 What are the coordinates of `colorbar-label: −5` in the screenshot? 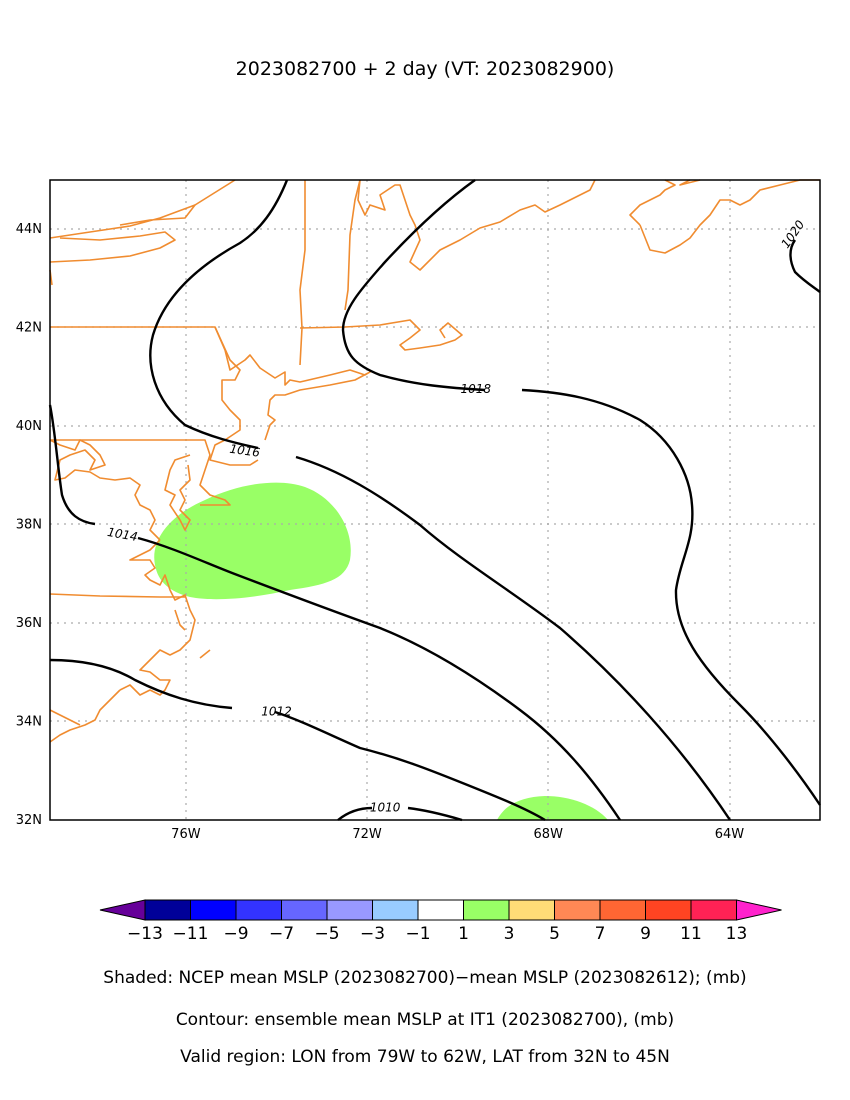 It's located at (326, 934).